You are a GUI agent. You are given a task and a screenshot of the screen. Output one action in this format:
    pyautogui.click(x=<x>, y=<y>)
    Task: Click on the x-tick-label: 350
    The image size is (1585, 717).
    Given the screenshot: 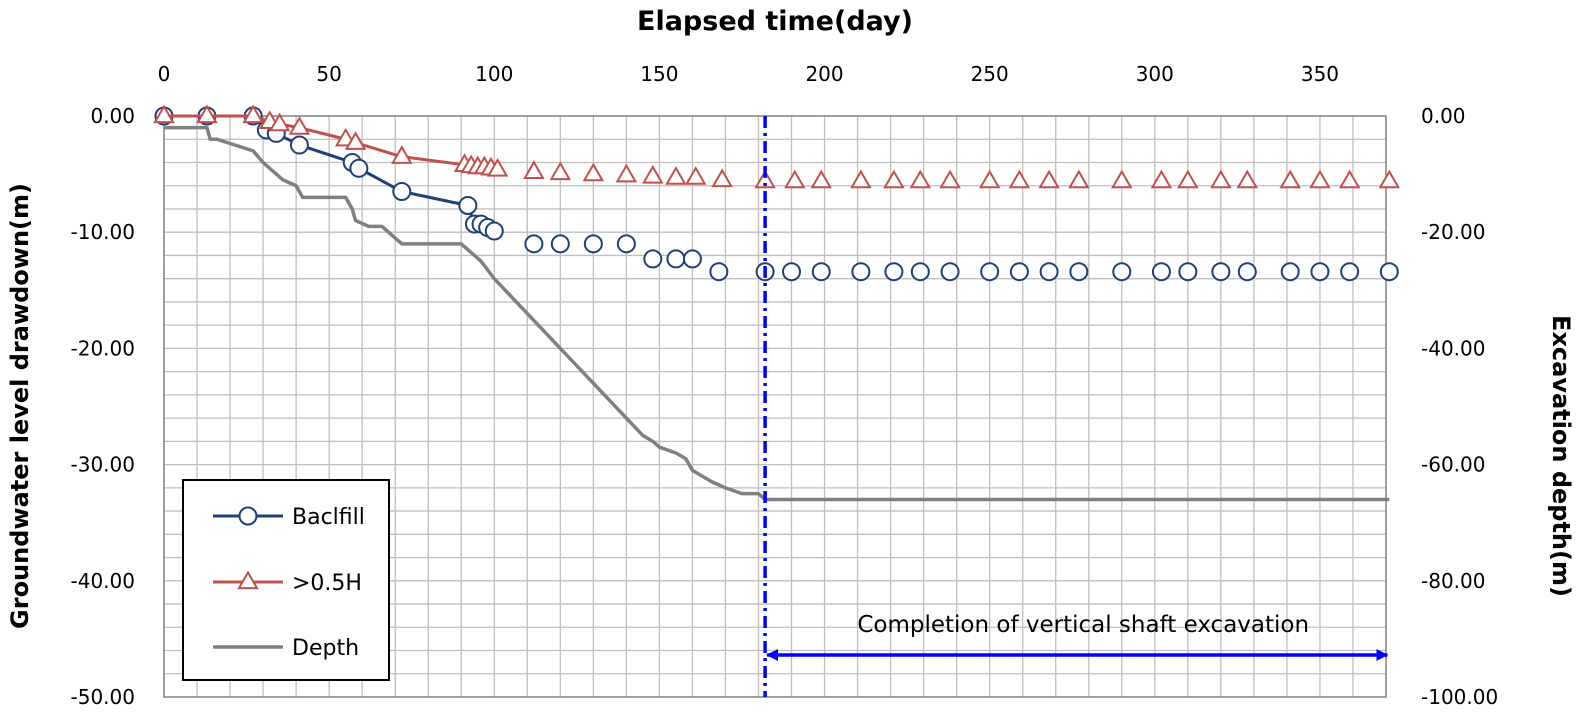 What is the action you would take?
    pyautogui.click(x=1320, y=74)
    